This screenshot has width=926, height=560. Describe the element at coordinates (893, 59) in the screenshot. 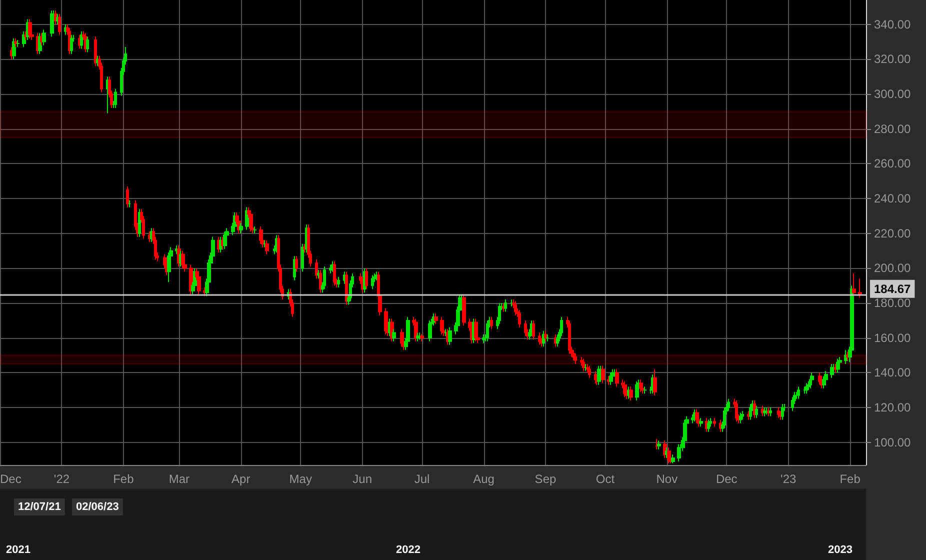

I see `y-tick-label: 320.00` at that location.